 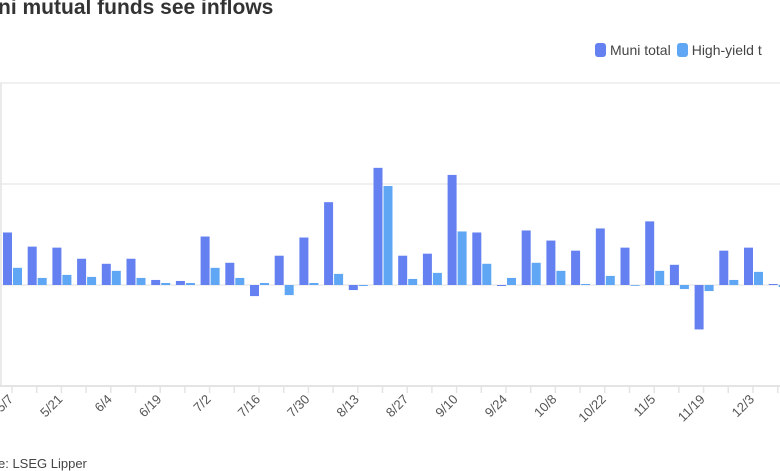 What do you see at coordinates (645, 406) in the screenshot?
I see `x-tick-label: 11/5` at bounding box center [645, 406].